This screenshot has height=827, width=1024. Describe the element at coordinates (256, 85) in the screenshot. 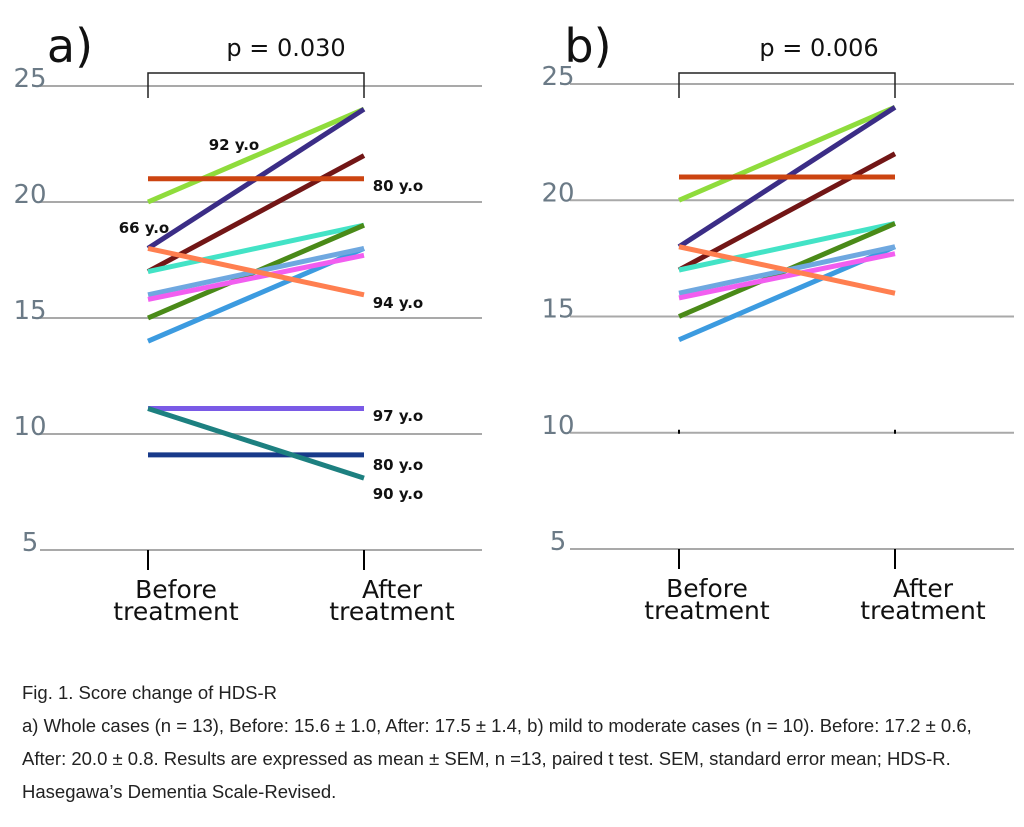

I see `panel-a-significance-bracket` at that location.